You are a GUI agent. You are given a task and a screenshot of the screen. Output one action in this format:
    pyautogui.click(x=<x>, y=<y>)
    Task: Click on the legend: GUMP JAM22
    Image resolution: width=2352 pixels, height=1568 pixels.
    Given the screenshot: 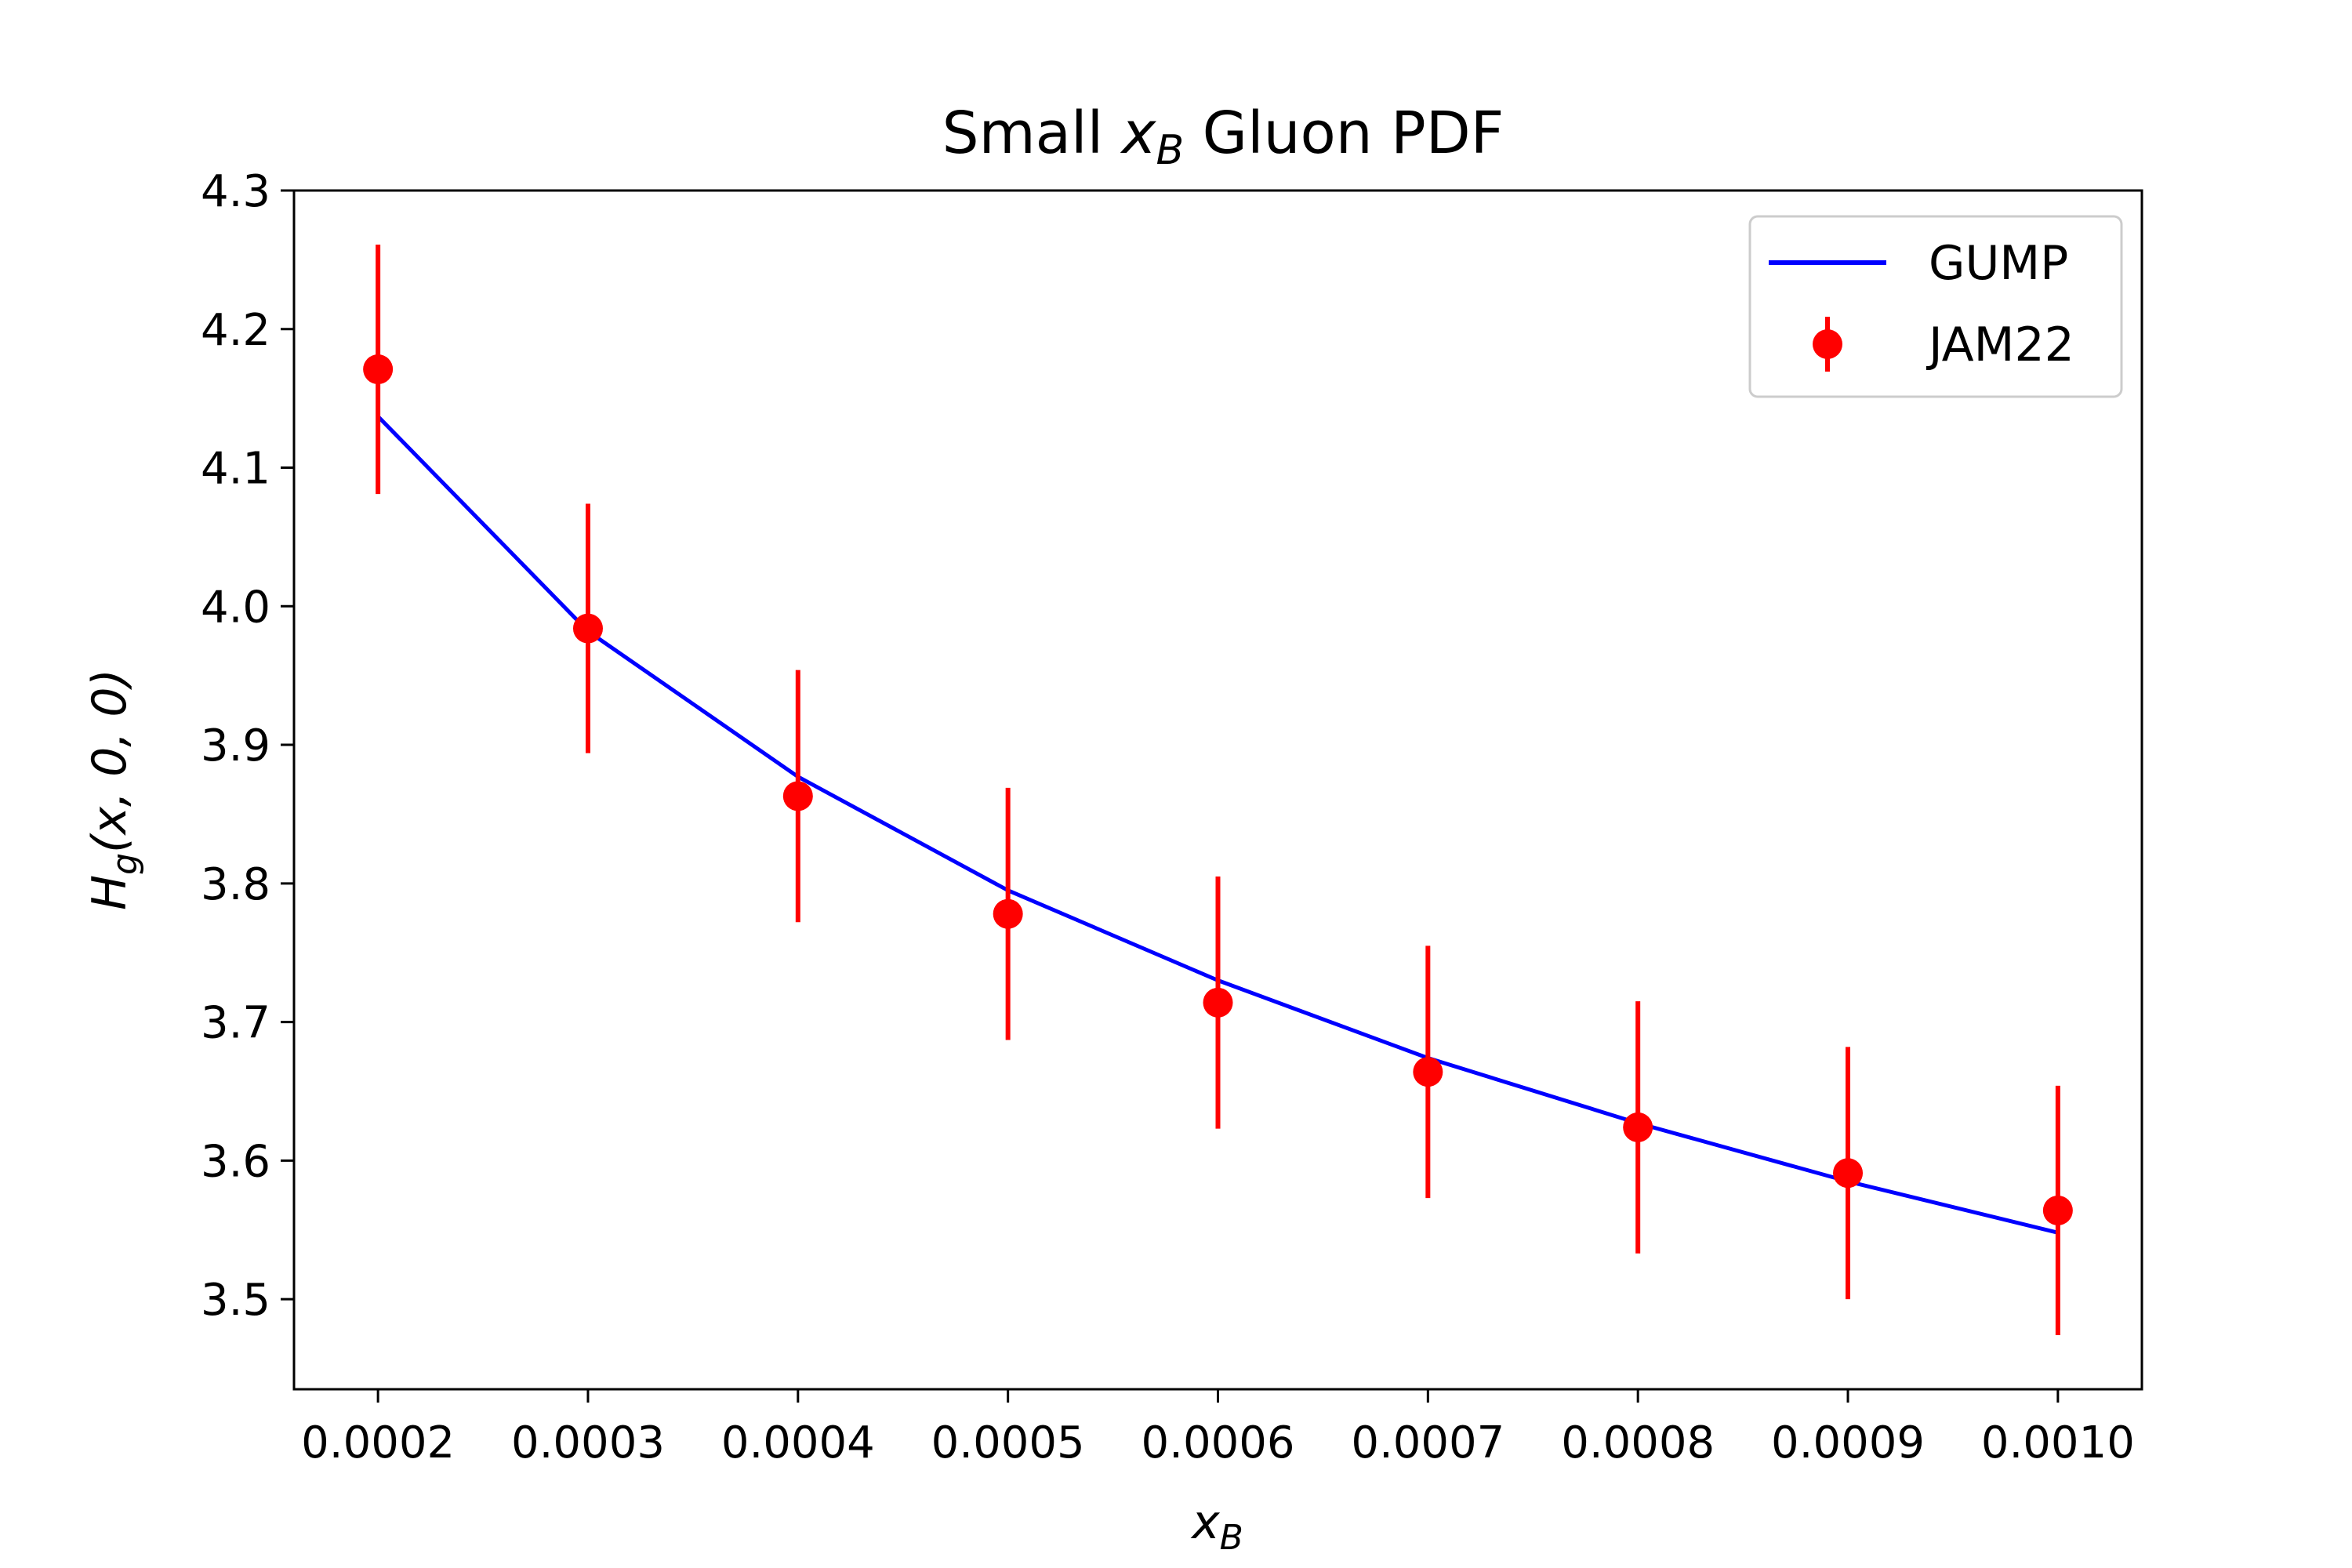 What is the action you would take?
    pyautogui.click(x=1935, y=306)
    